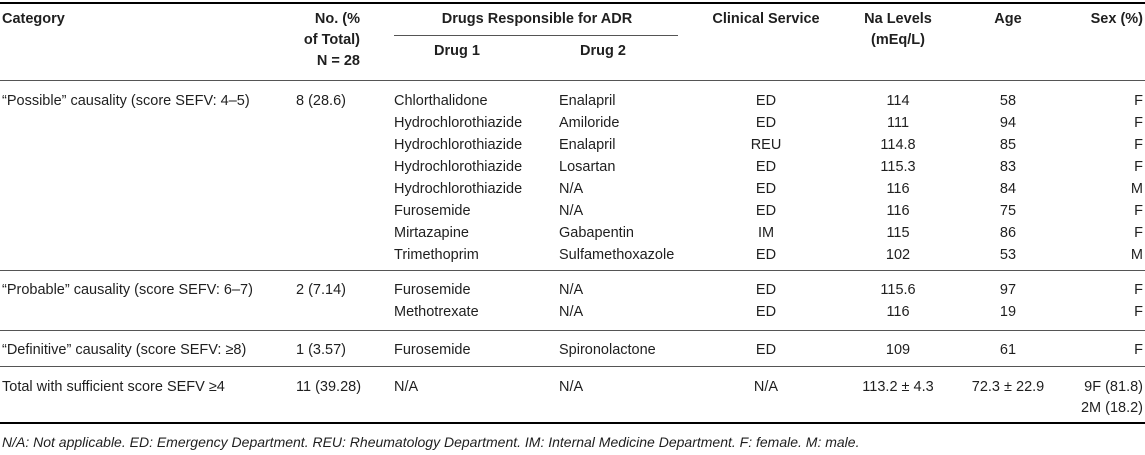 The width and height of the screenshot is (1145, 455). What do you see at coordinates (589, 123) in the screenshot?
I see `row-drug2: Amiloride` at bounding box center [589, 123].